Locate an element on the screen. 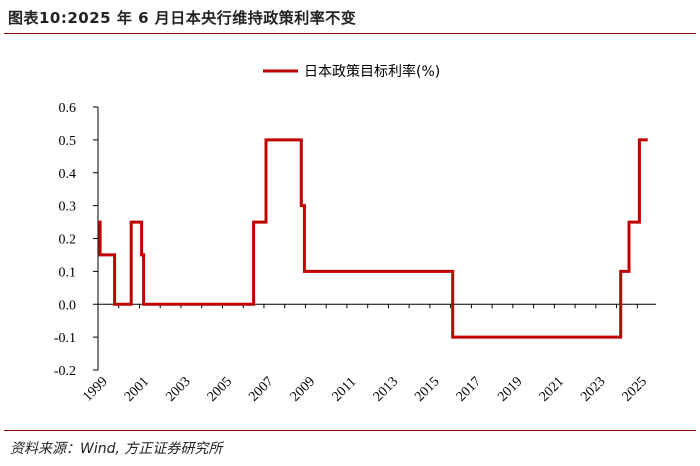  x-tick-label: 2025 is located at coordinates (635, 389).